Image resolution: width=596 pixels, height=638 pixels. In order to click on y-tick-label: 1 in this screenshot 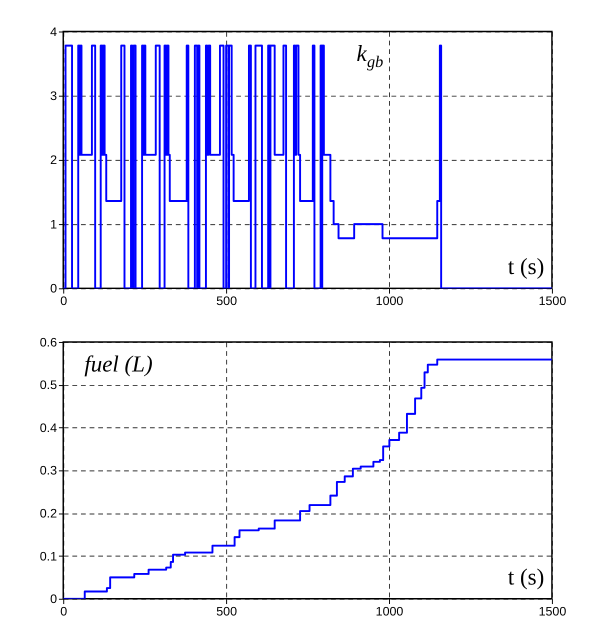, I will do `click(54, 224)`.